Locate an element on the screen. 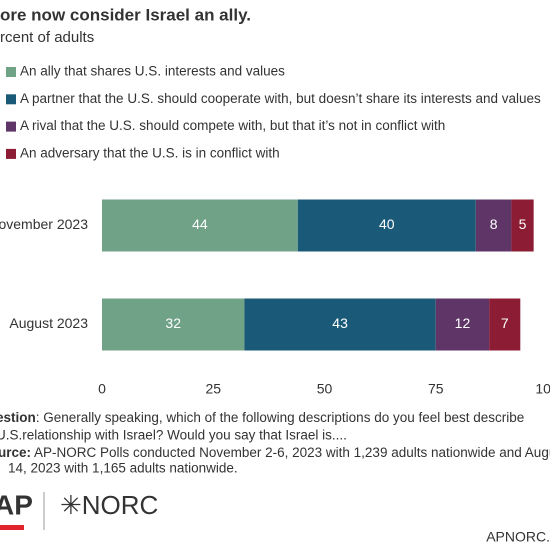 Image resolution: width=550 pixels, height=550 pixels. x-tick-label: 50 is located at coordinates (325, 389).